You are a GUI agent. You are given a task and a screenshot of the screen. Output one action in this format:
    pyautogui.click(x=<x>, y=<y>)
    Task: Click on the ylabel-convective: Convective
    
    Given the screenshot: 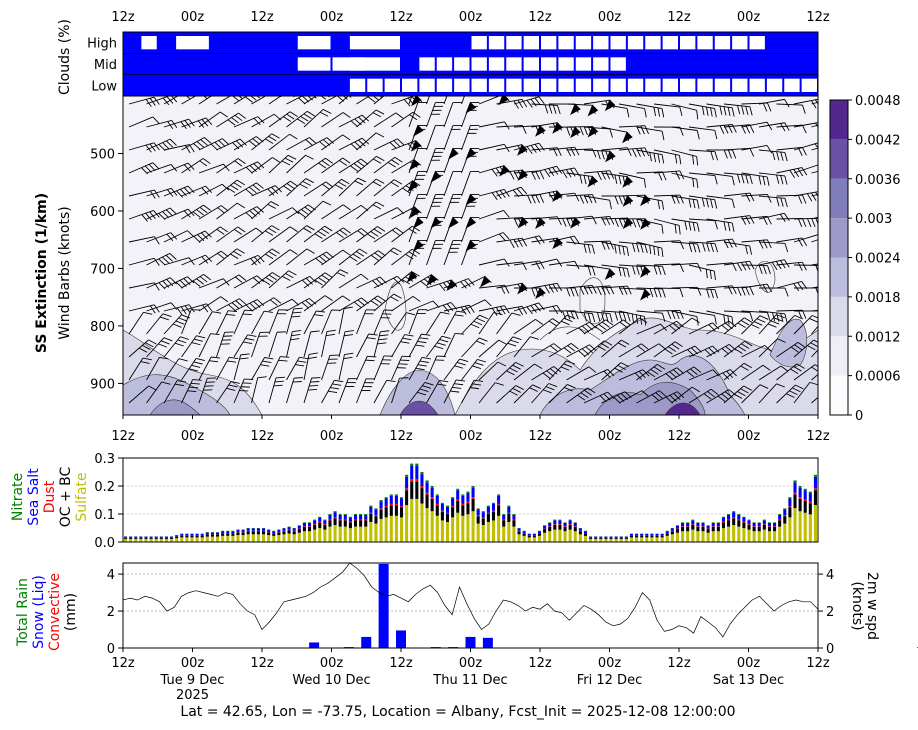 What is the action you would take?
    pyautogui.click(x=55, y=612)
    